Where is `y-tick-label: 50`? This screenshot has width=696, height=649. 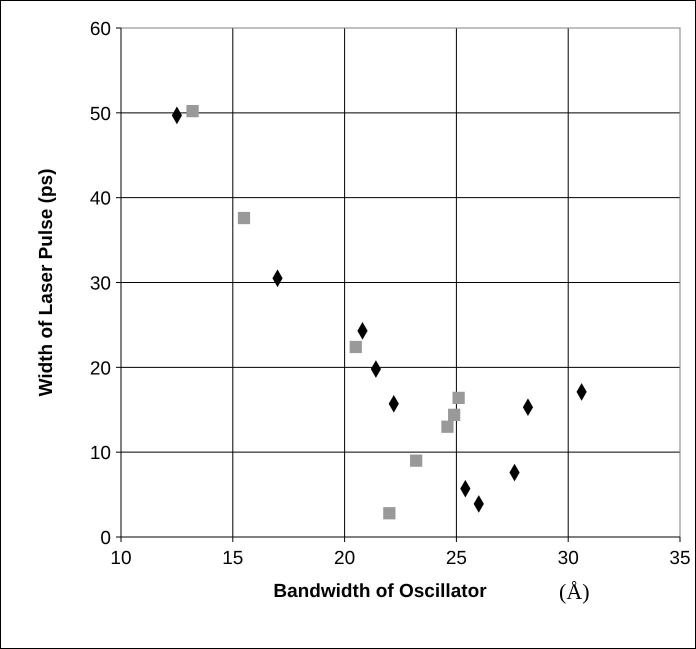
y-tick-label: 50 is located at coordinates (100, 114).